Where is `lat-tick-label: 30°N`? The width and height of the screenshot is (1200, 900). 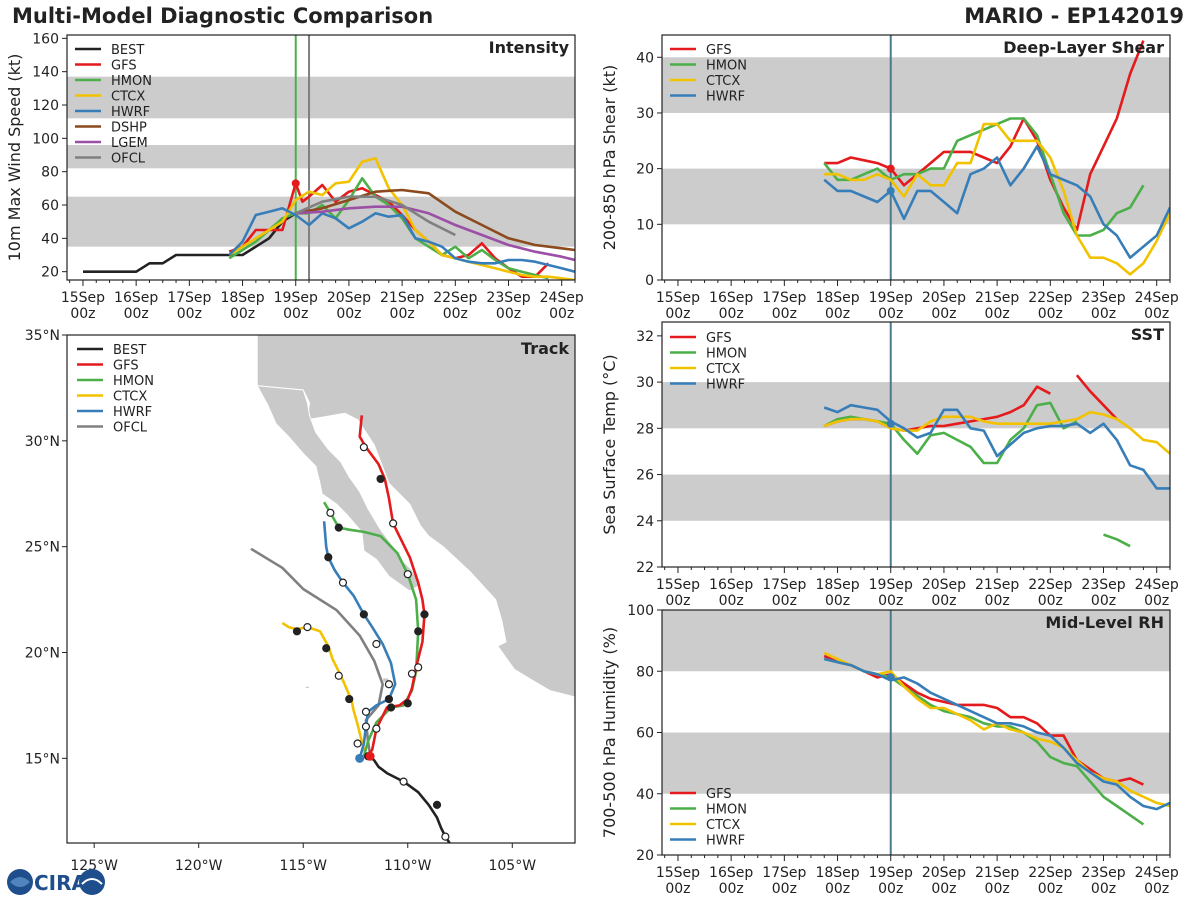
lat-tick-label: 30°N is located at coordinates (42, 442).